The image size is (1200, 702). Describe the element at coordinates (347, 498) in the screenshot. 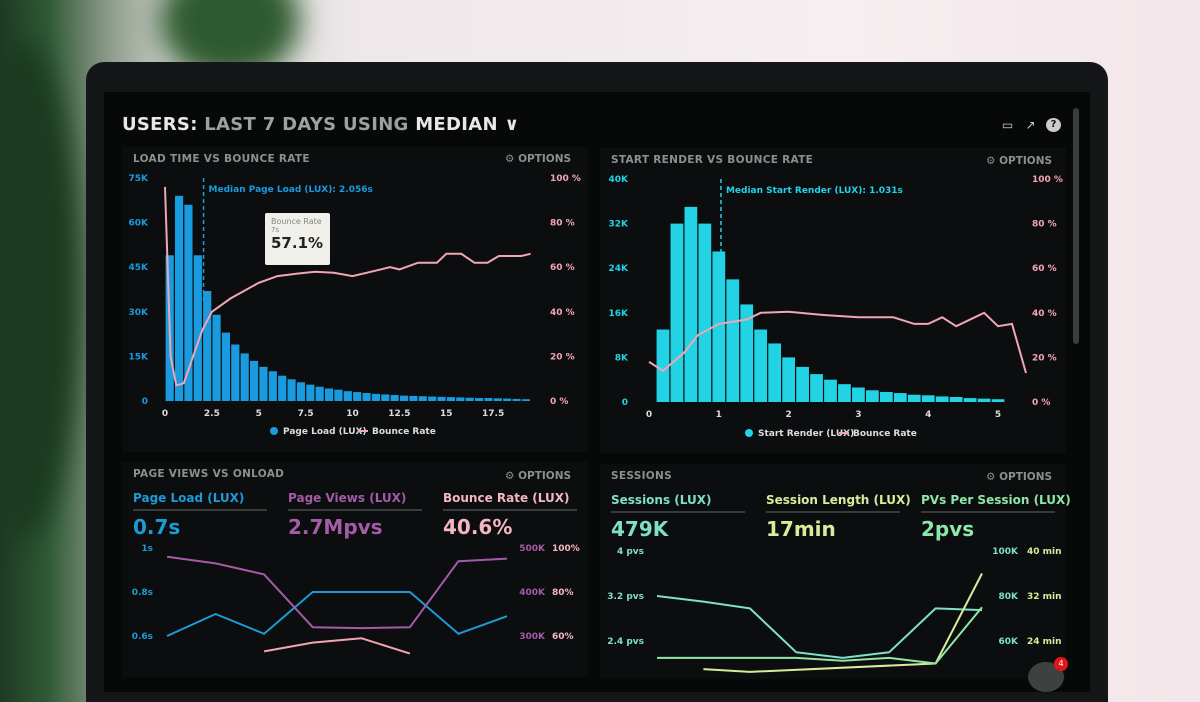

I see `kpi-label: Page Views (LUX)` at that location.